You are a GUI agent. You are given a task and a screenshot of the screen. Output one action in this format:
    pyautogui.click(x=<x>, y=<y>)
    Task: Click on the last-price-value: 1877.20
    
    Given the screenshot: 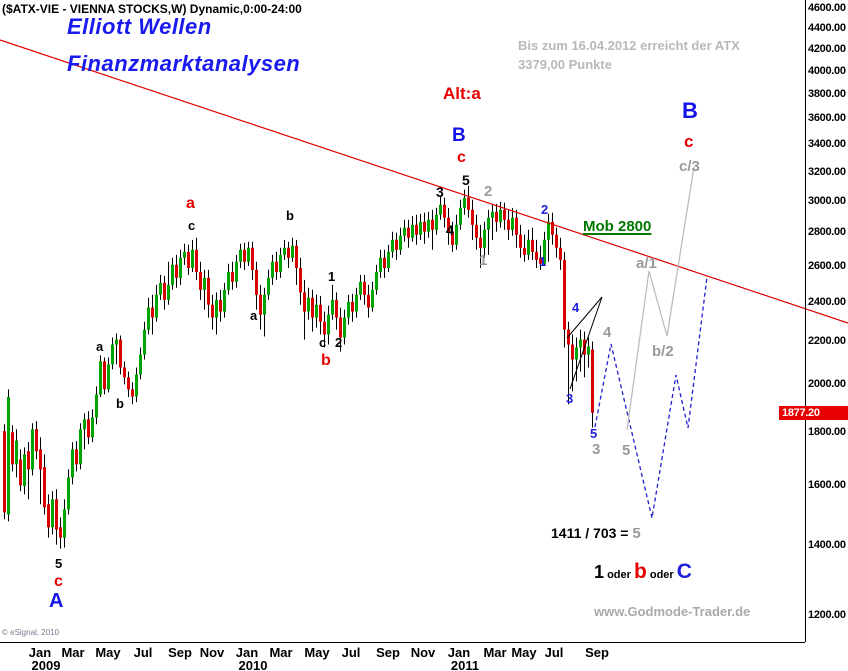 What is the action you would take?
    pyautogui.click(x=801, y=412)
    